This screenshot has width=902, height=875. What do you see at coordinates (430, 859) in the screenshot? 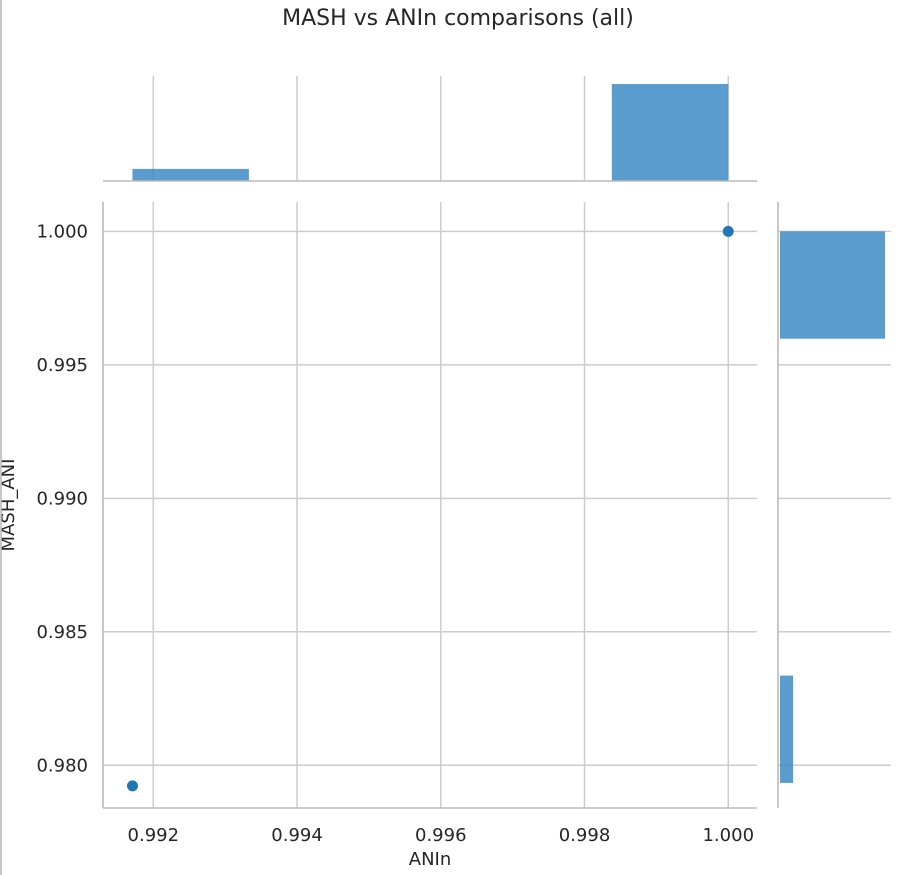
I see `x-axis-label: ANIn` at bounding box center [430, 859].